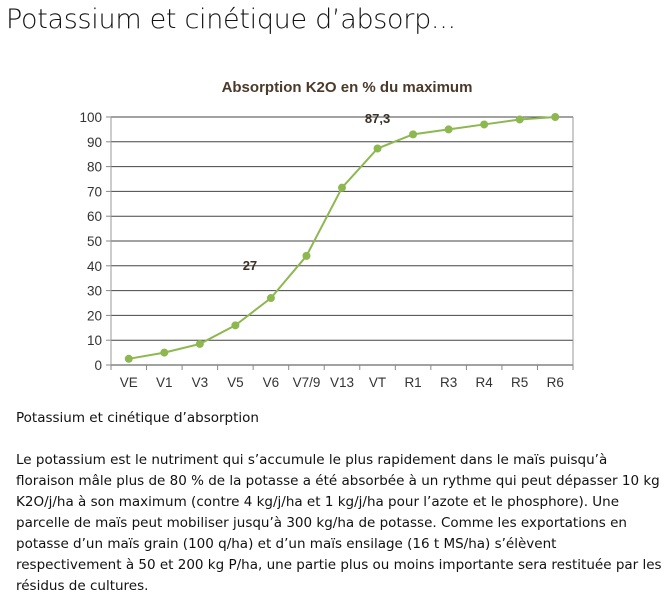 The height and width of the screenshot is (597, 671). What do you see at coordinates (94, 315) in the screenshot?
I see `y-tick-label: 20` at bounding box center [94, 315].